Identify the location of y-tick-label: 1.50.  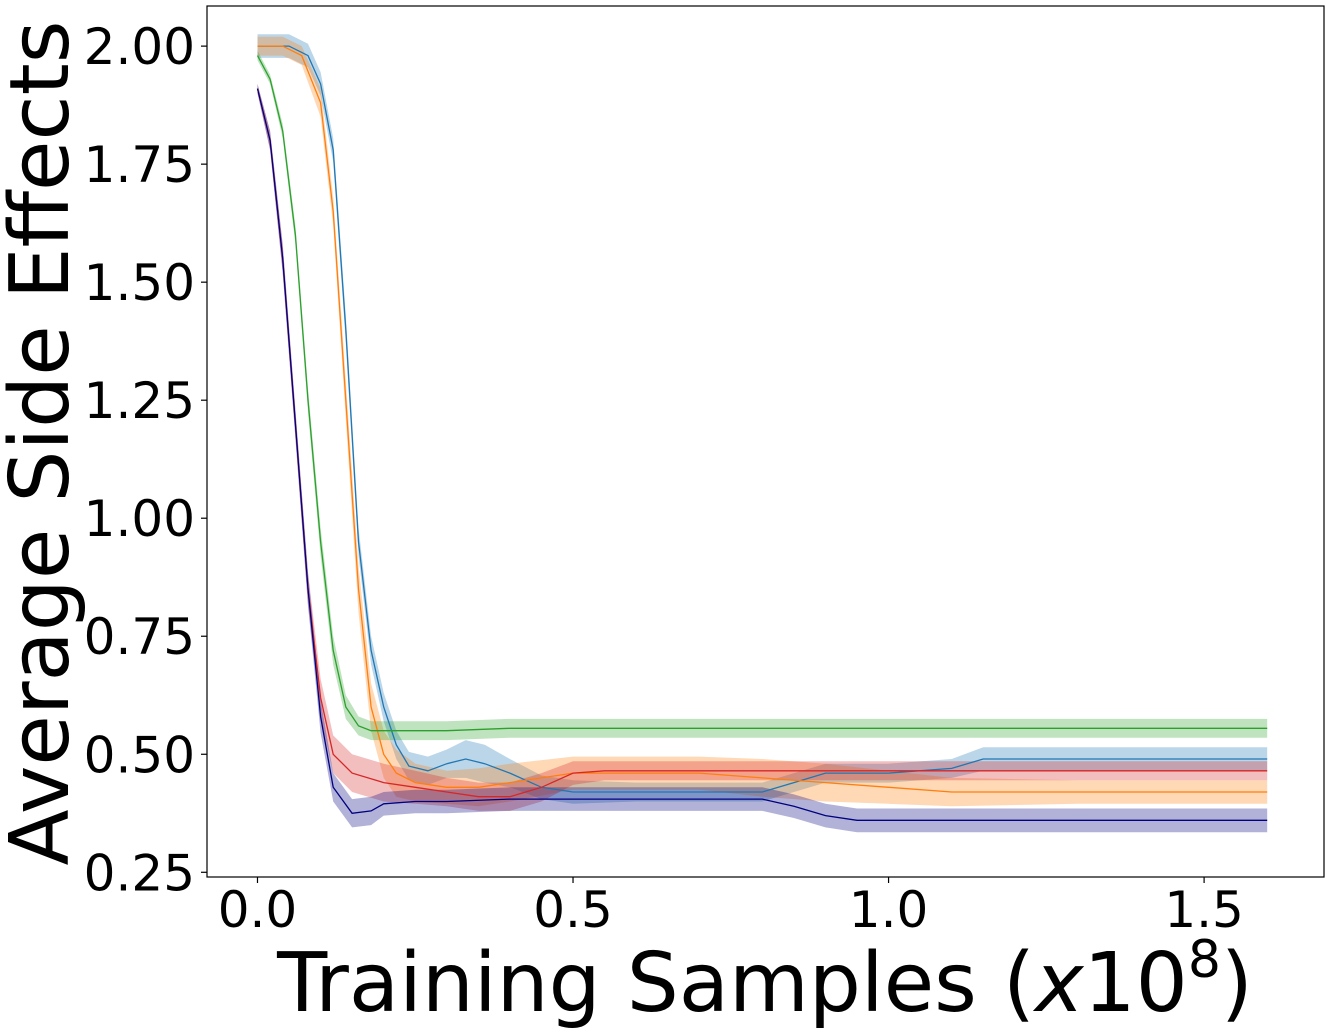
(139, 283).